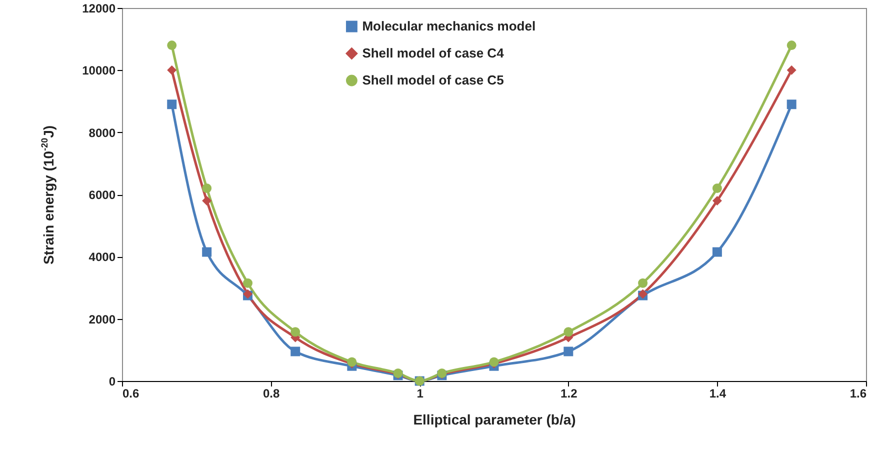  Describe the element at coordinates (99, 71) in the screenshot. I see `y-tick-label: 10000` at that location.